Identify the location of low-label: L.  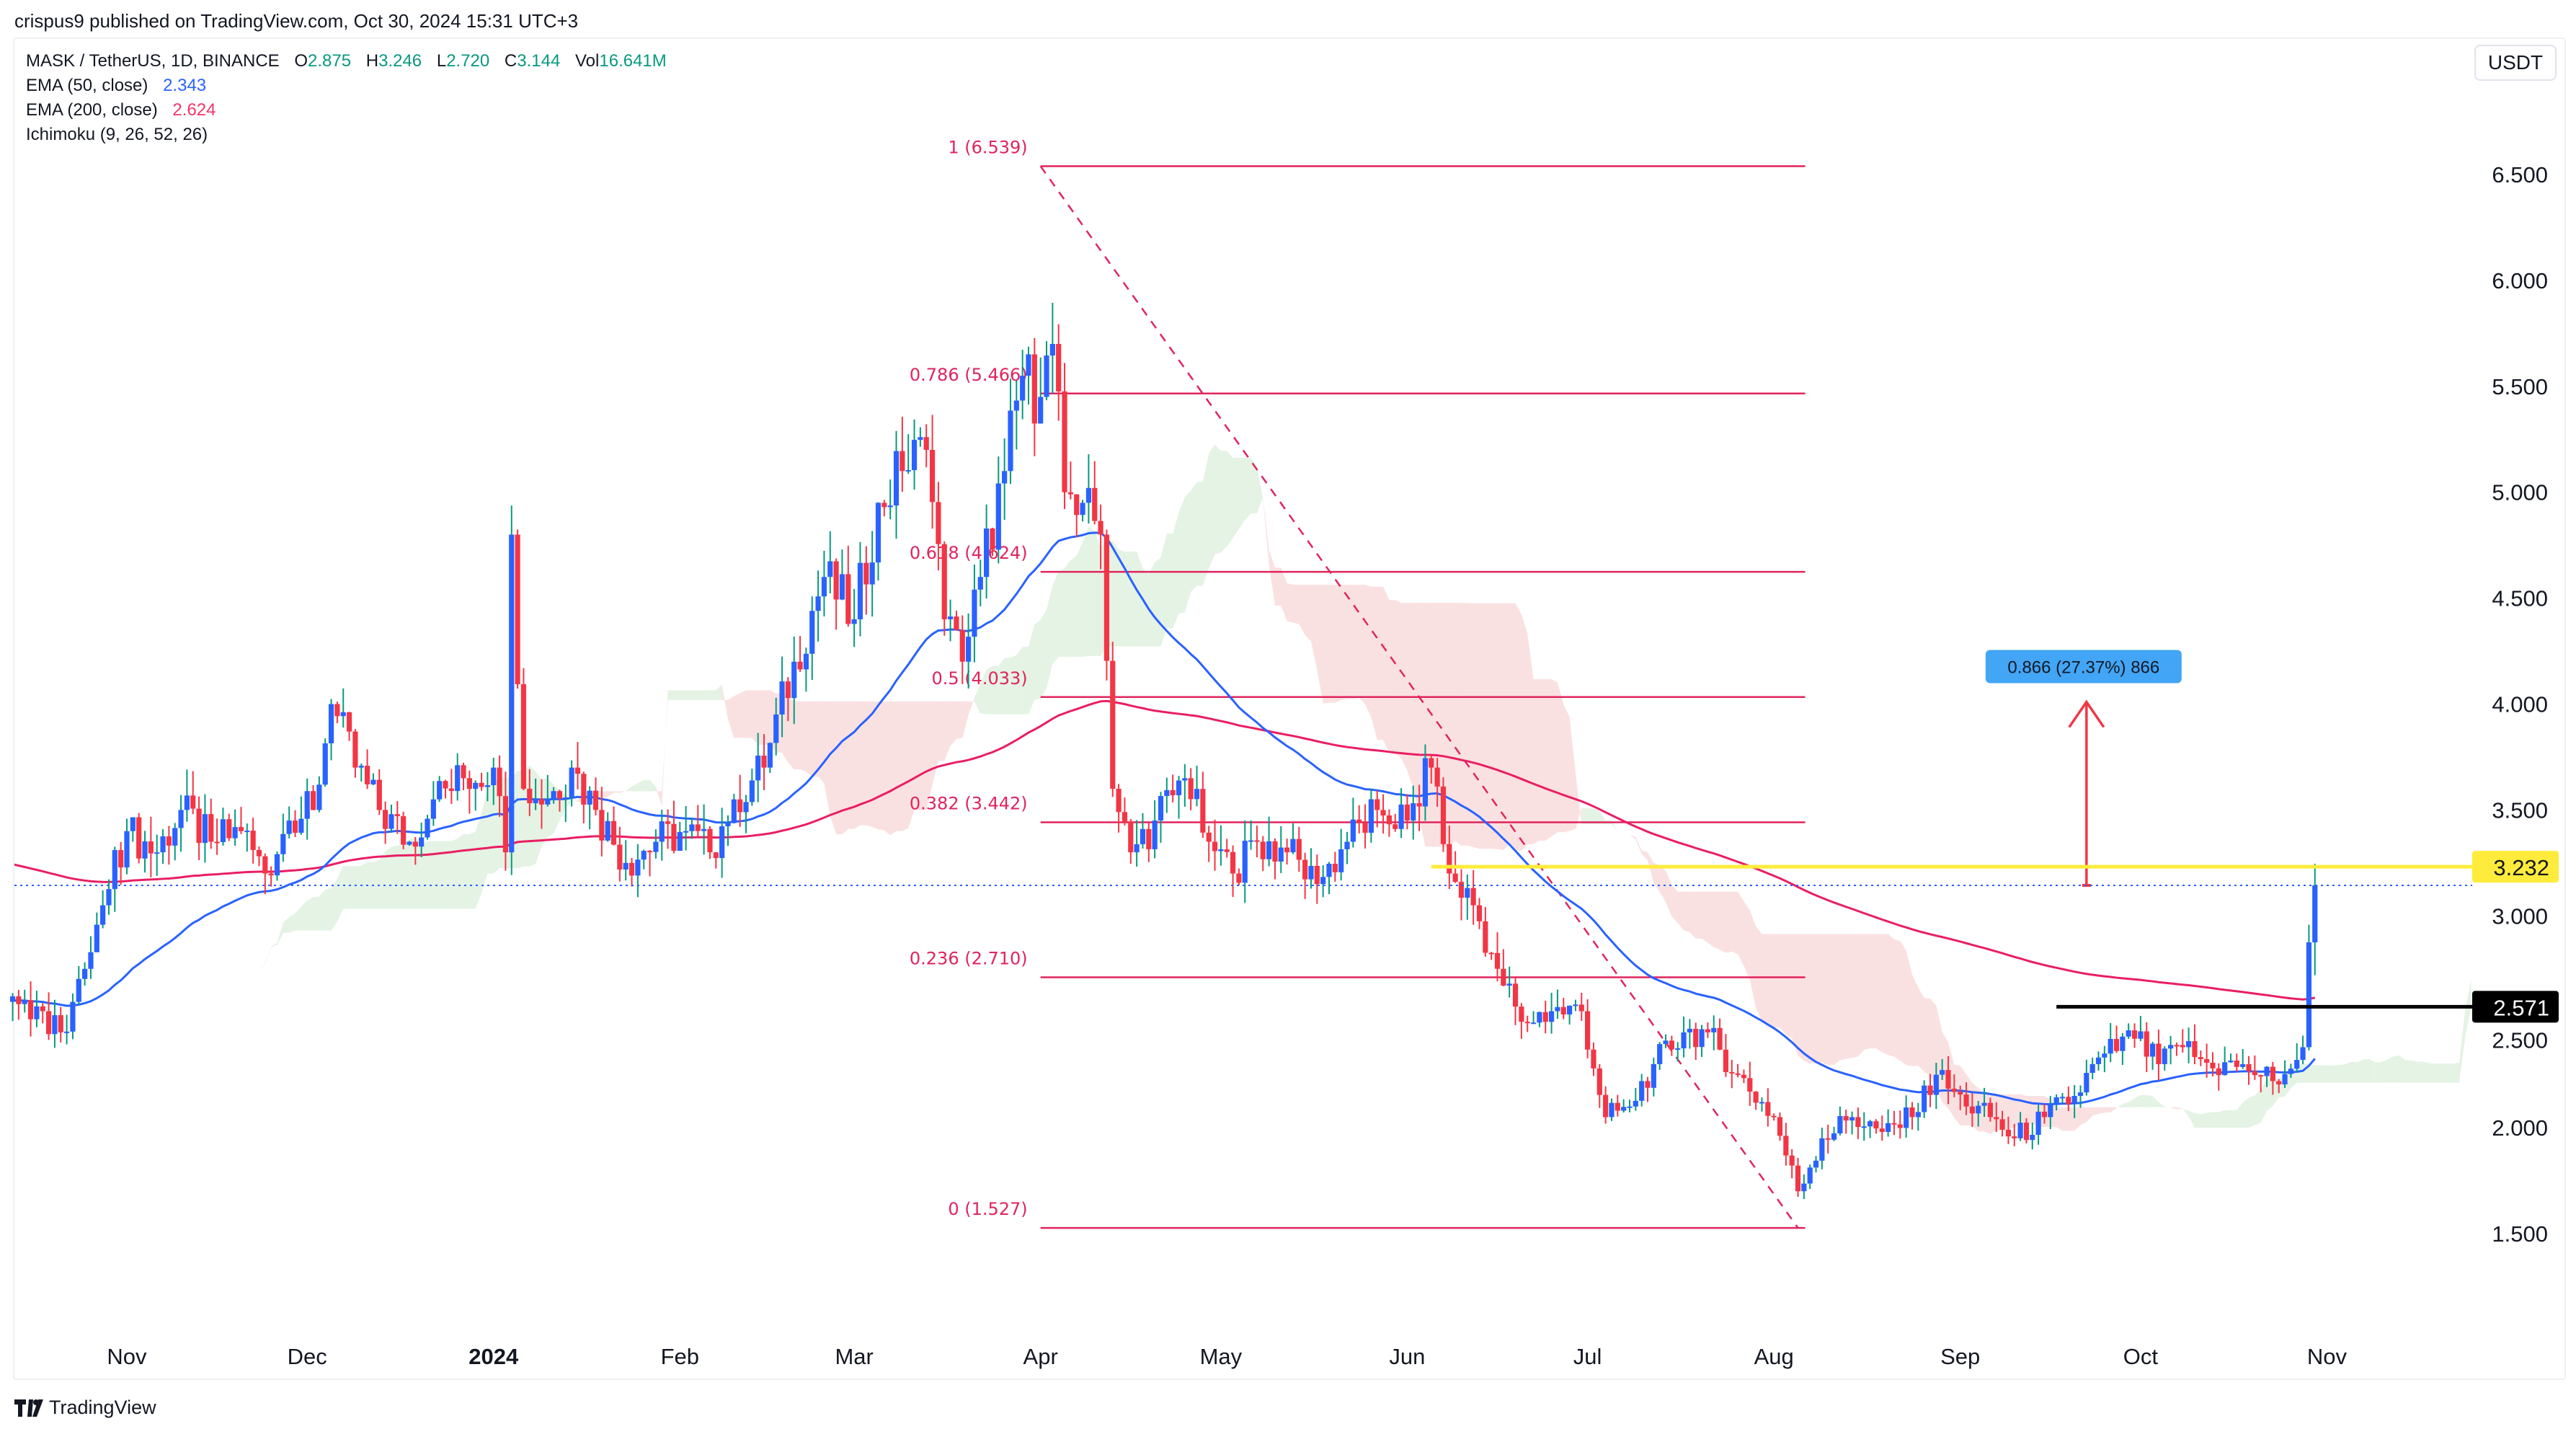
(441, 61).